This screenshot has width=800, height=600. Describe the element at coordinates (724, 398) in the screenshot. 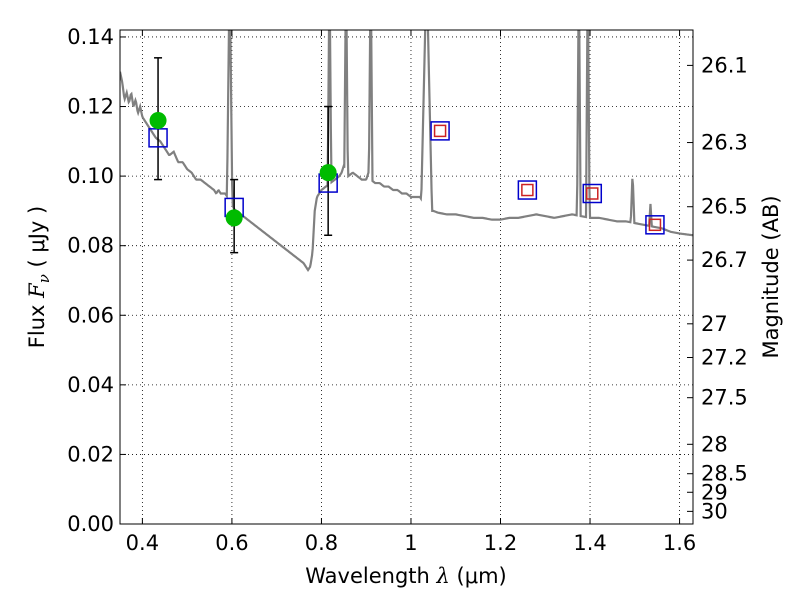

I see `y2-tick-label: 27.5` at that location.